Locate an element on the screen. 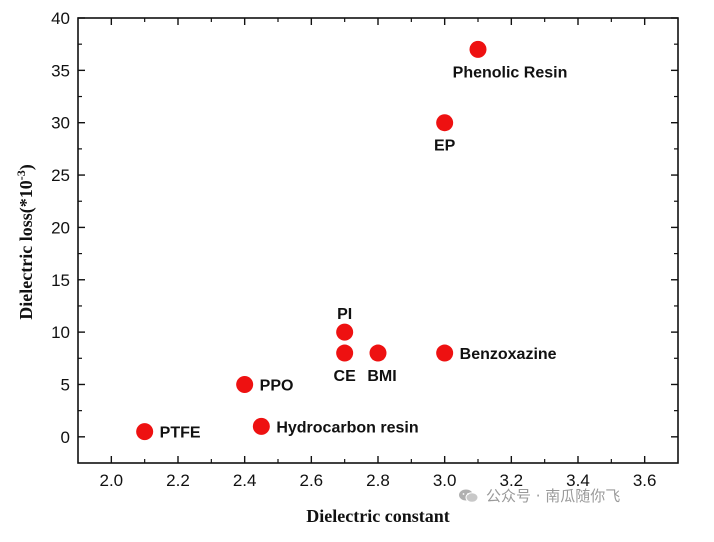  y-tick-label: 25 is located at coordinates (60, 175).